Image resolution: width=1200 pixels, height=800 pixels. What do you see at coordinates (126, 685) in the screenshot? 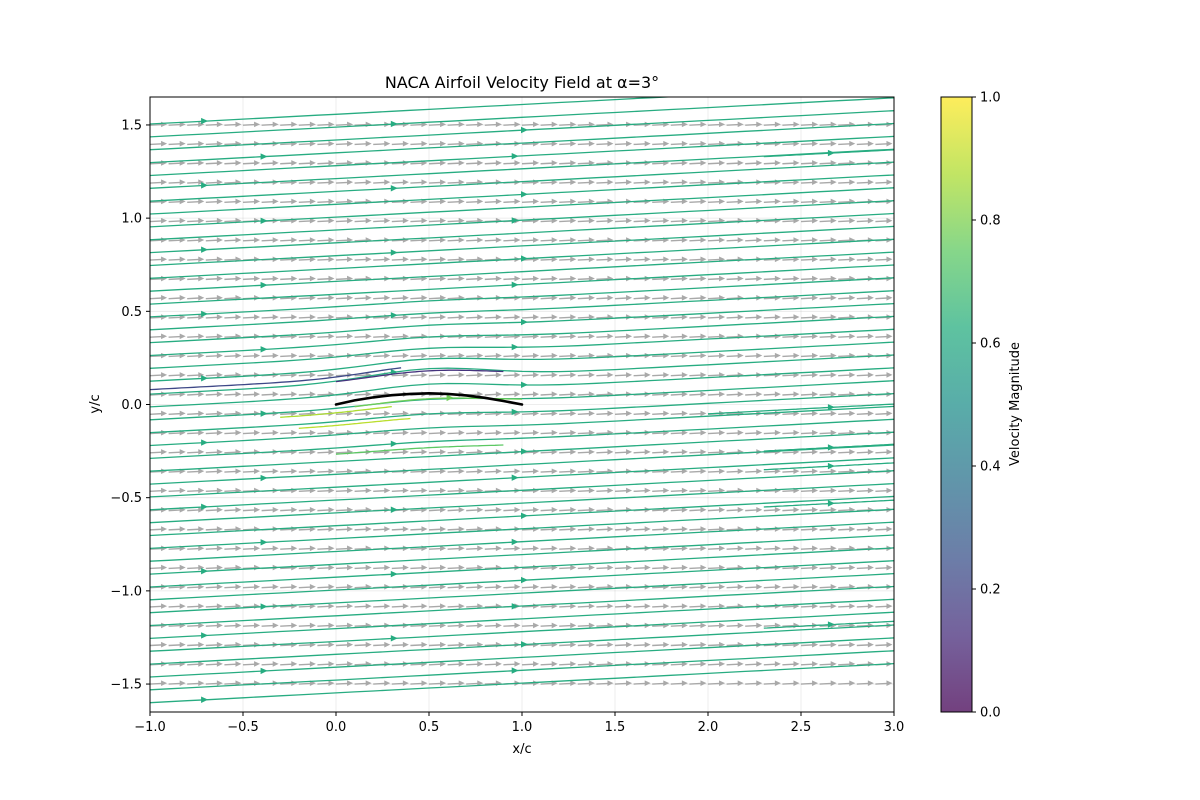
I see `y-tick-label: −1.5` at bounding box center [126, 685].